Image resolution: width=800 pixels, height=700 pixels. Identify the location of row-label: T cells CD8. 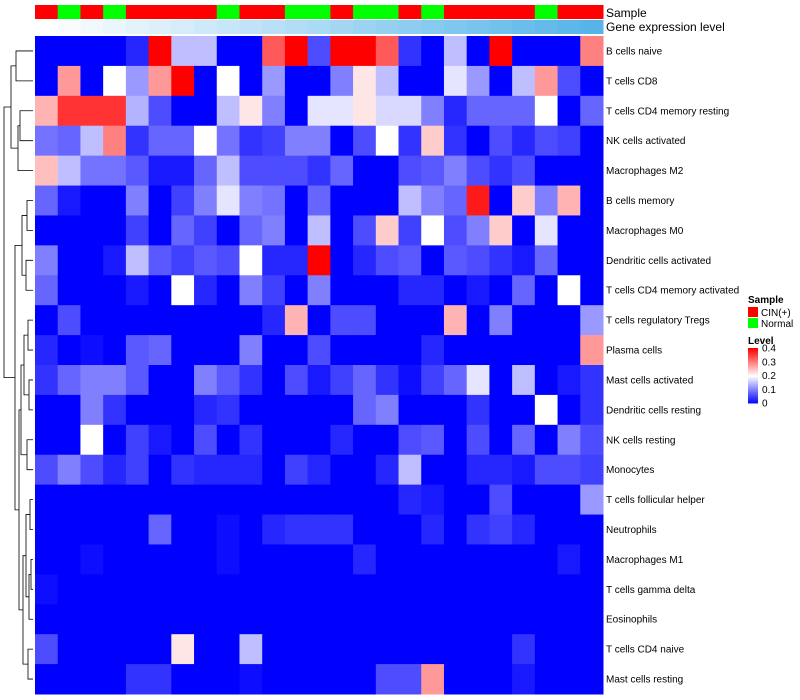
(632, 81).